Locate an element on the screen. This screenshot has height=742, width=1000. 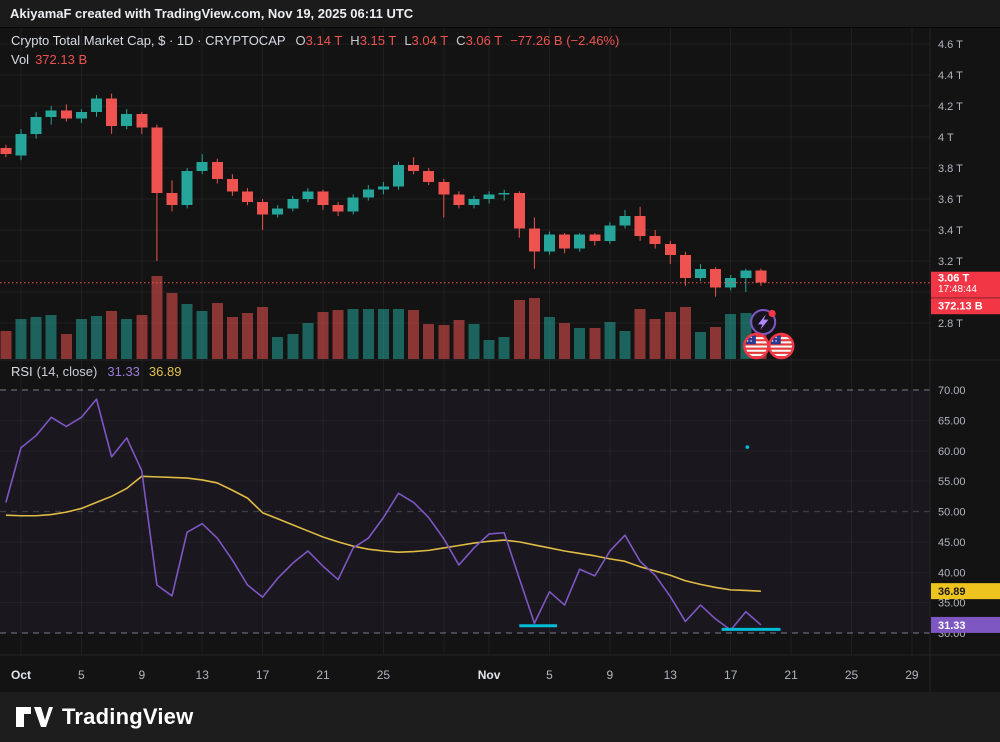
open-value: 3.14 T is located at coordinates (324, 40).